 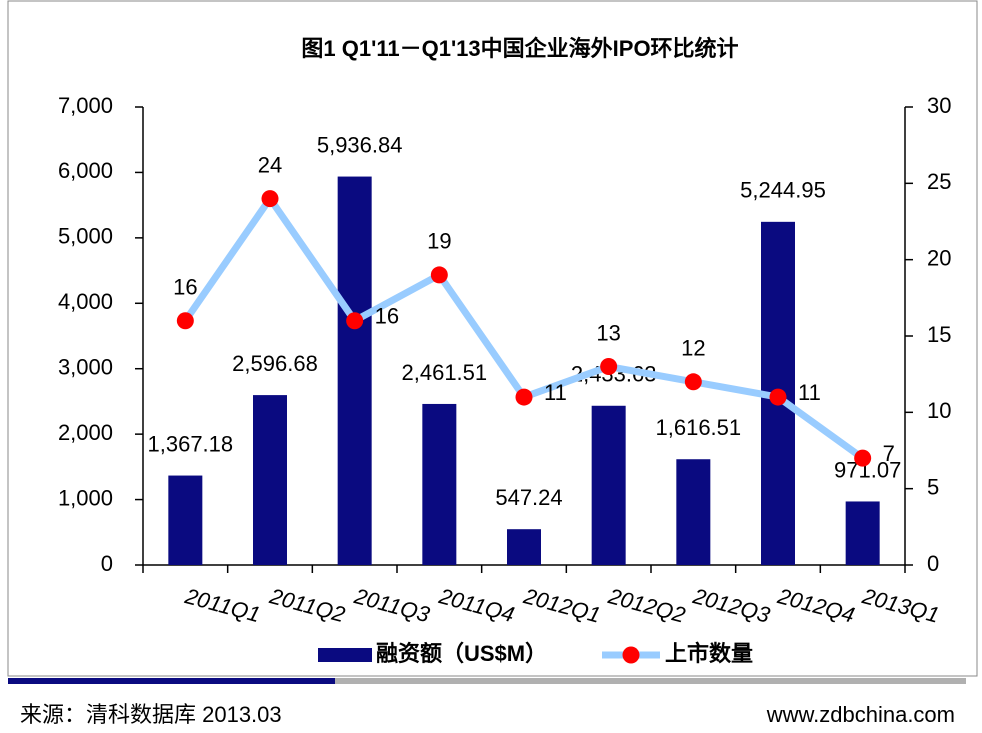 I want to click on chart-title: 图1 Q1'11－Q1'13中国企业海外IPO环比统计, so click(x=519, y=48).